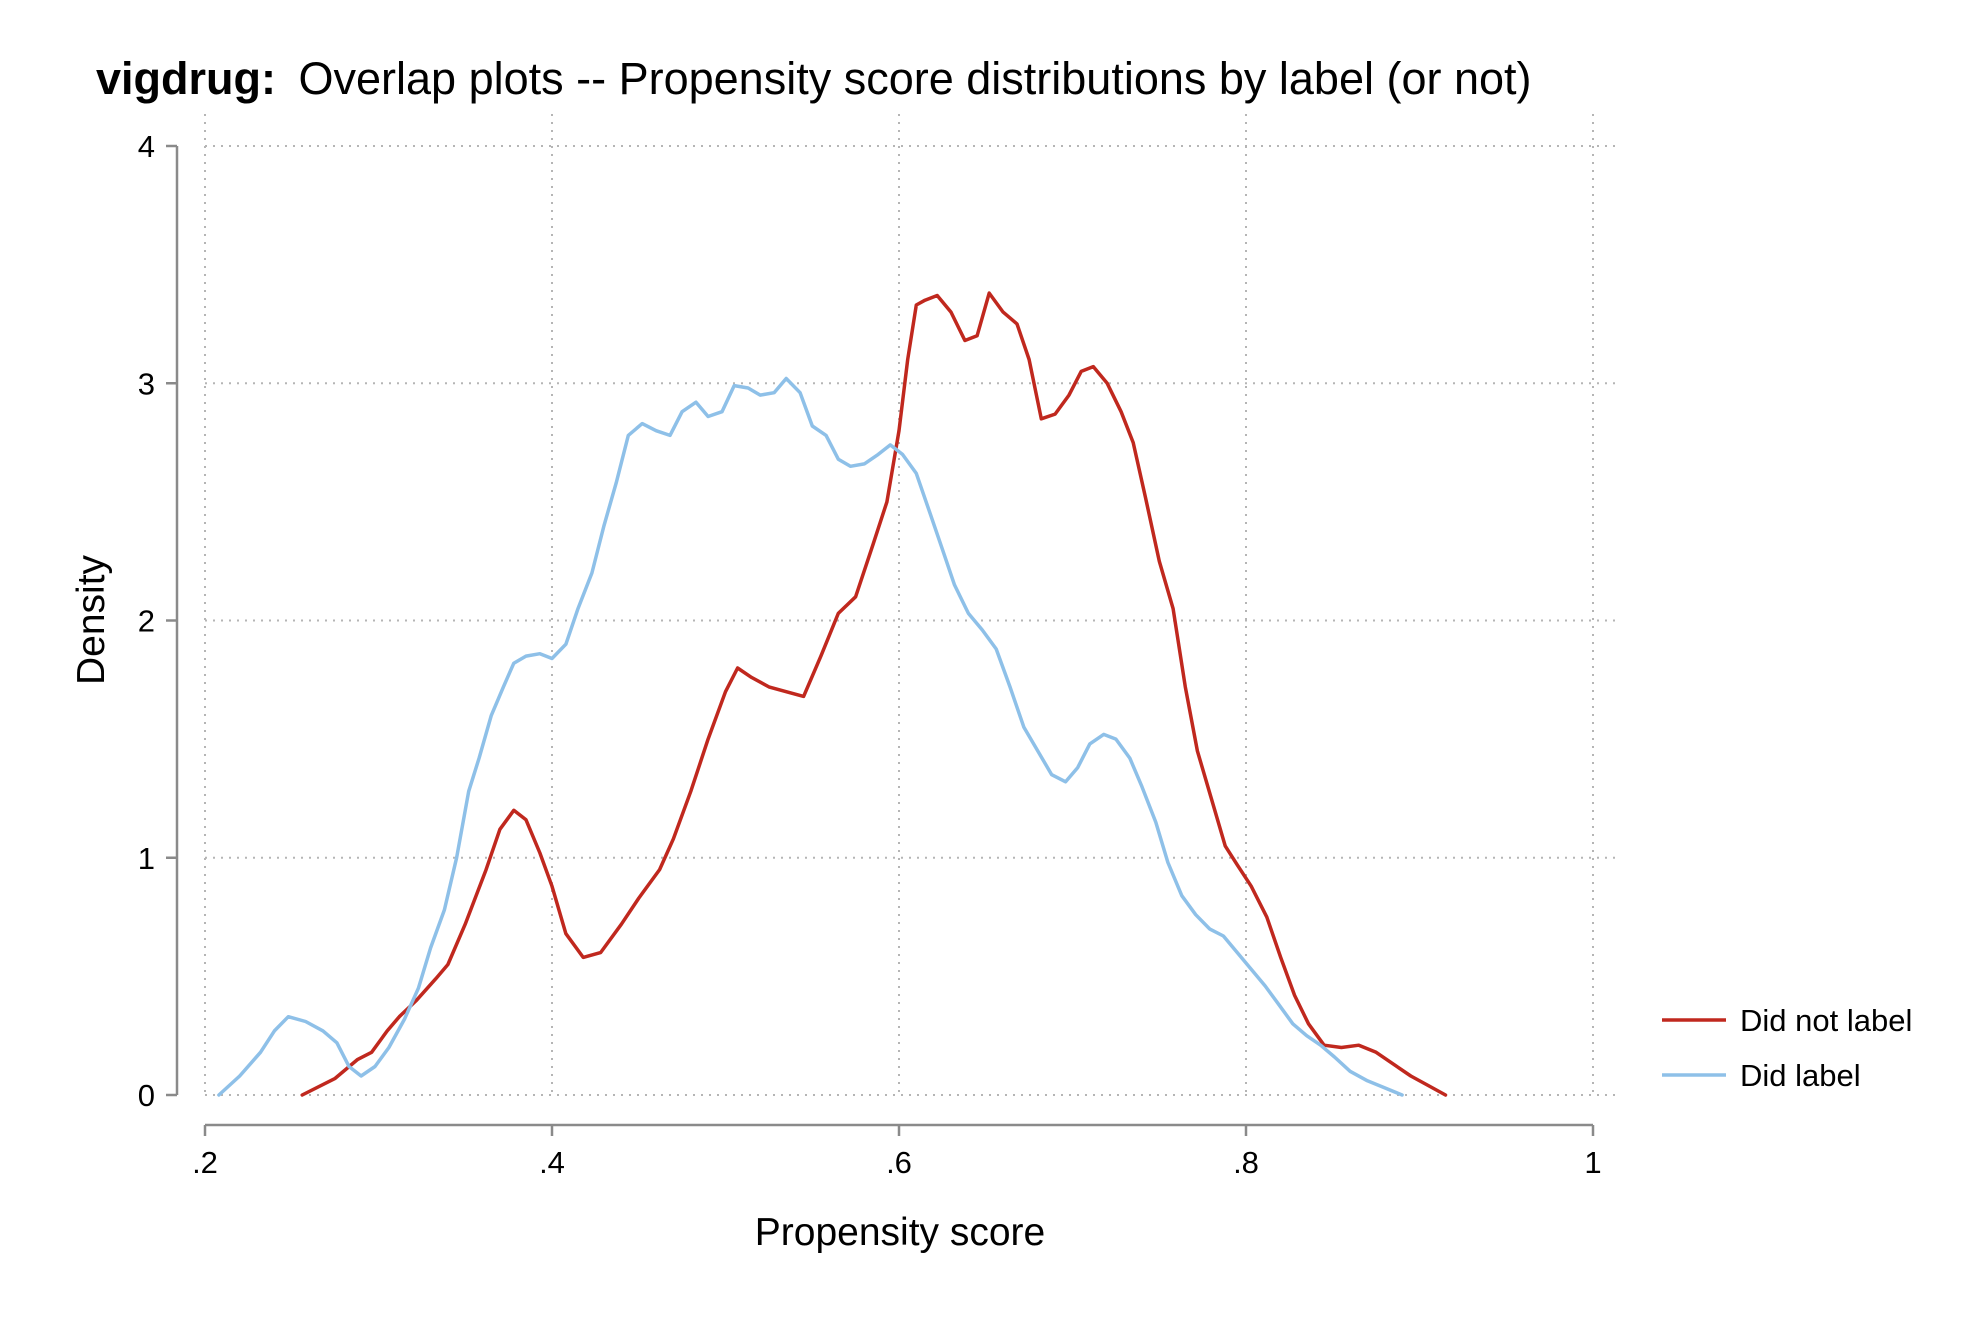 Image resolution: width=1986 pixels, height=1324 pixels. What do you see at coordinates (899, 1162) in the screenshot?
I see `x-tick-label-2: .6` at bounding box center [899, 1162].